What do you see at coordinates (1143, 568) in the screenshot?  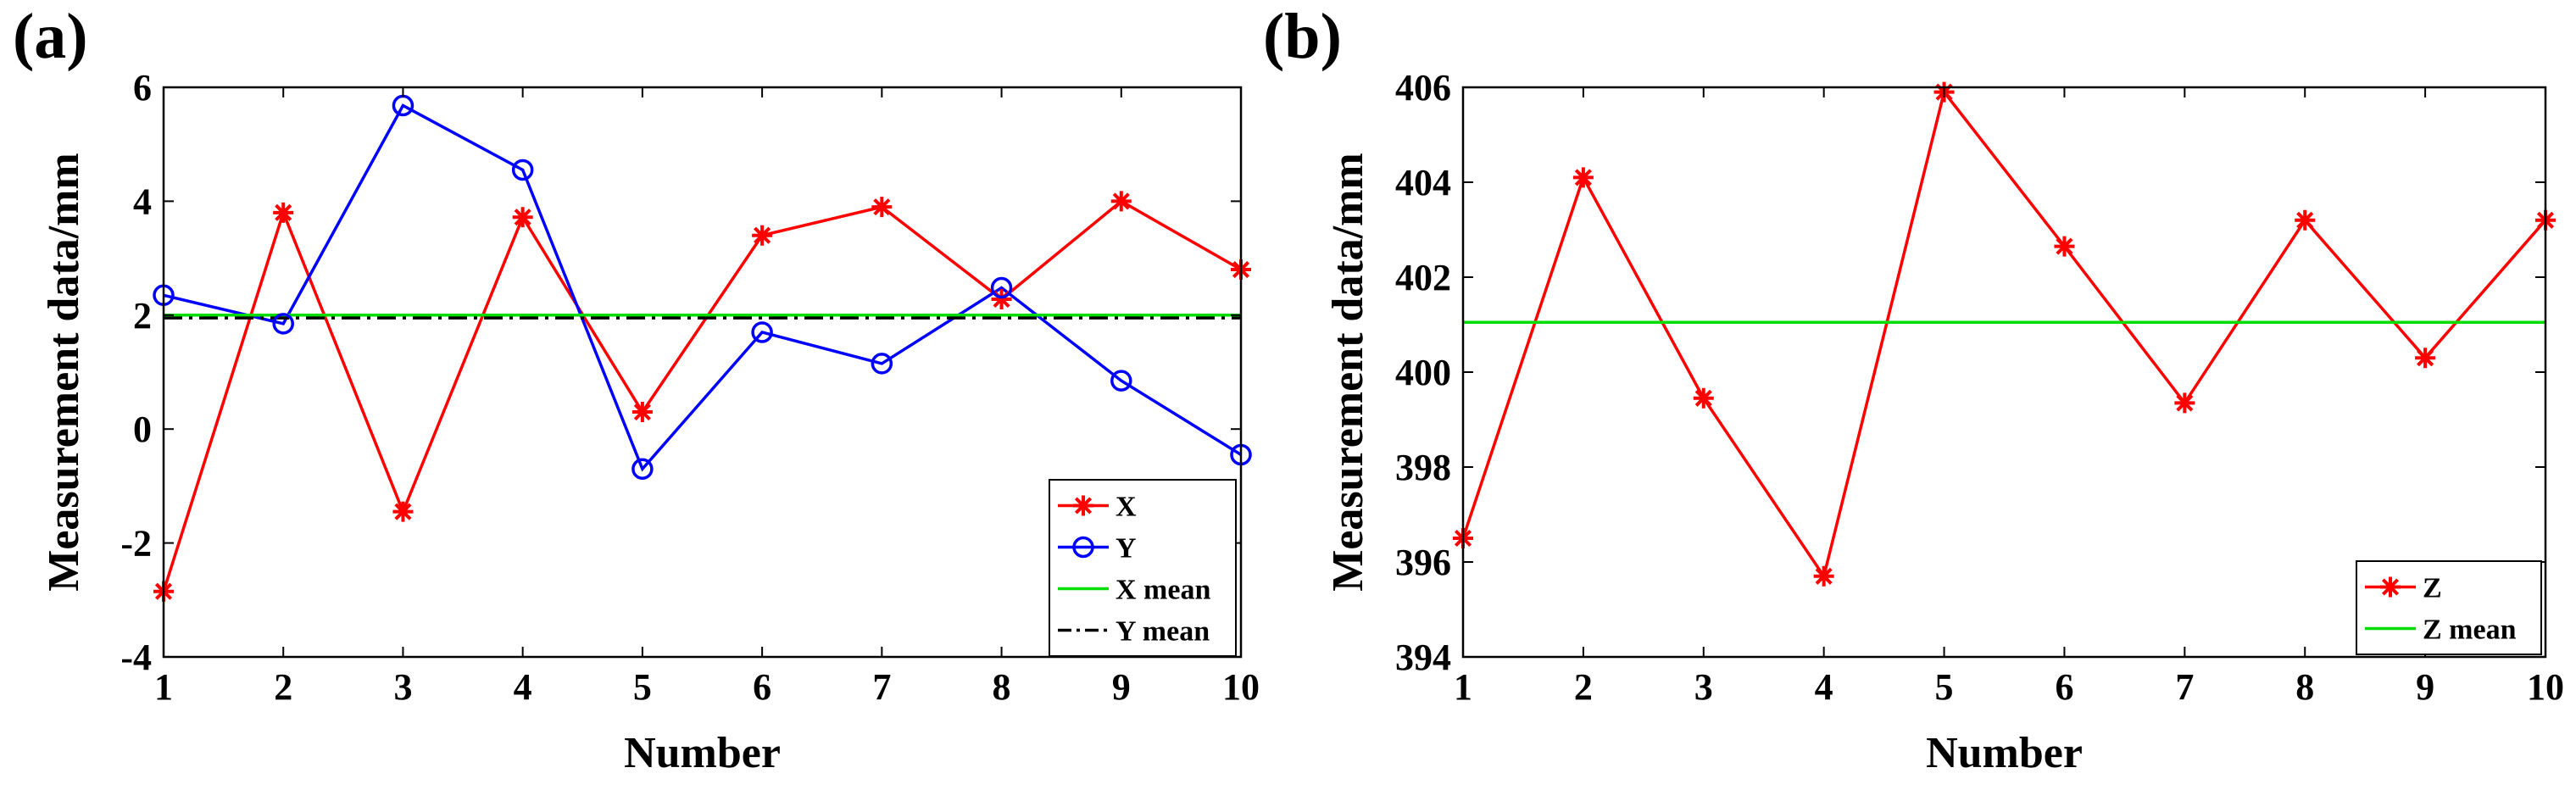 I see `legend: XY X mean Y mean` at bounding box center [1143, 568].